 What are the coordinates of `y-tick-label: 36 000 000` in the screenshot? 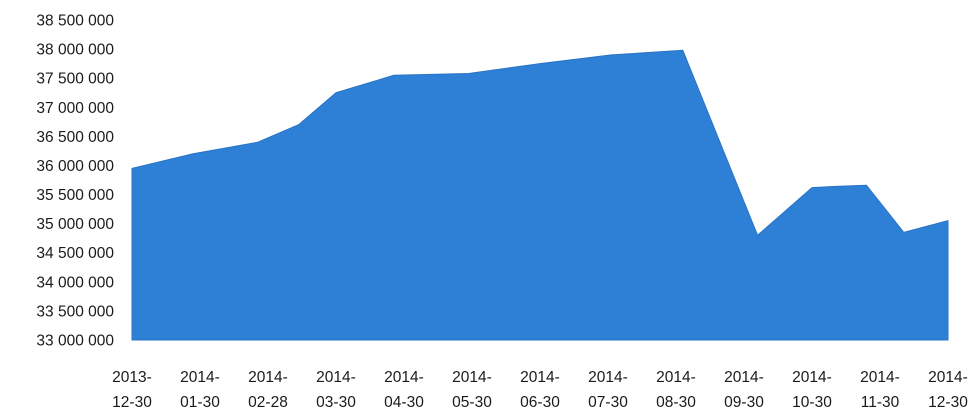 It's located at (75, 166).